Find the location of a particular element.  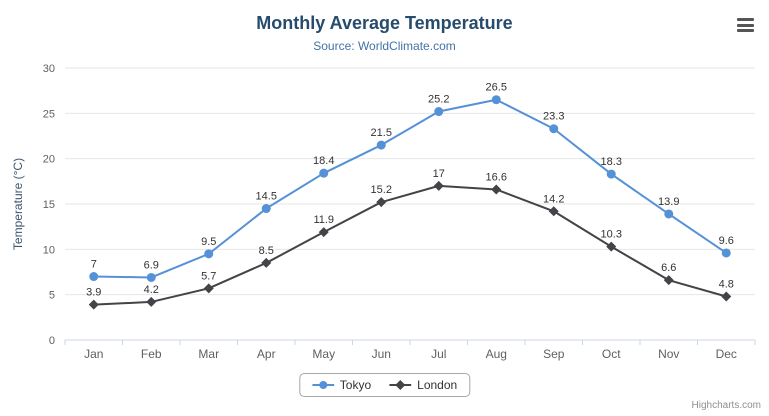

point-london-jan is located at coordinates (93, 304).